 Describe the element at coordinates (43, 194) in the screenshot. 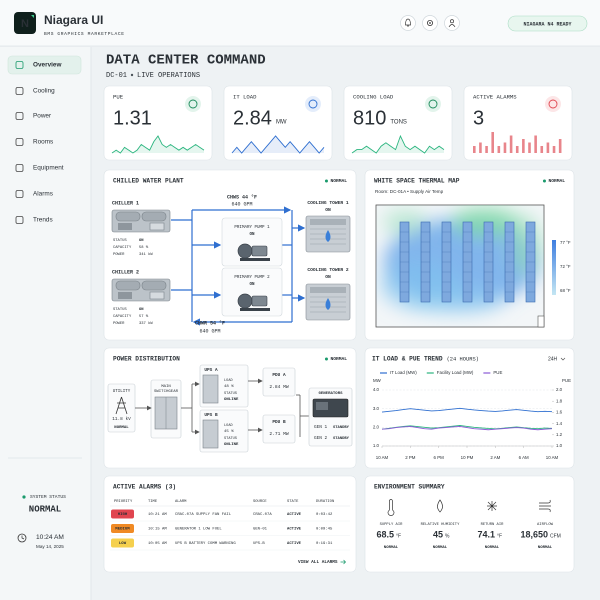

I see `nav-label: Alarms` at that location.